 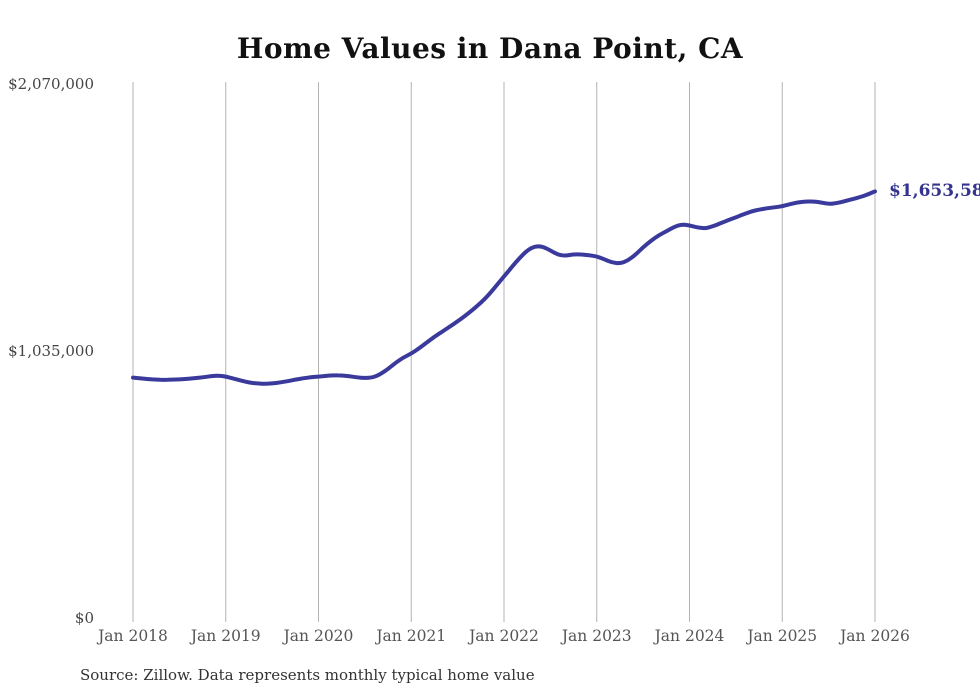 What do you see at coordinates (490, 48) in the screenshot?
I see `page-title: Home Values in Dana Point, CA` at bounding box center [490, 48].